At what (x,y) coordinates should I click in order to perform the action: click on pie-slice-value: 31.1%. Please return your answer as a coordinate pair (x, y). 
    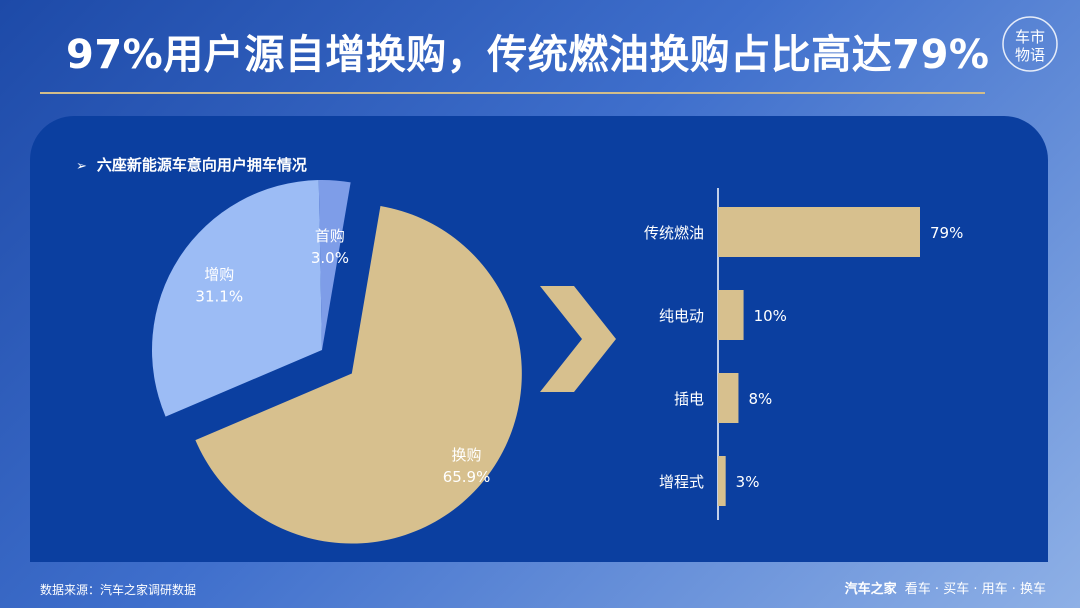
    Looking at the image, I should click on (219, 296).